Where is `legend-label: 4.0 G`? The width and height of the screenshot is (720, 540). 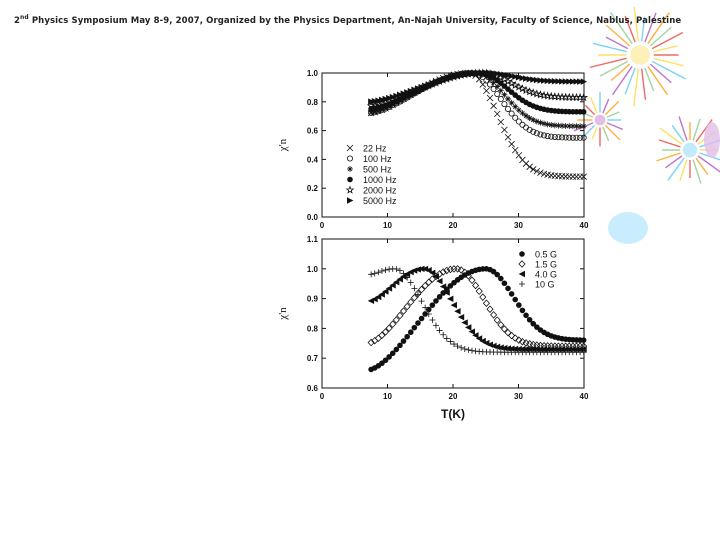 legend-label: 4.0 G is located at coordinates (546, 275).